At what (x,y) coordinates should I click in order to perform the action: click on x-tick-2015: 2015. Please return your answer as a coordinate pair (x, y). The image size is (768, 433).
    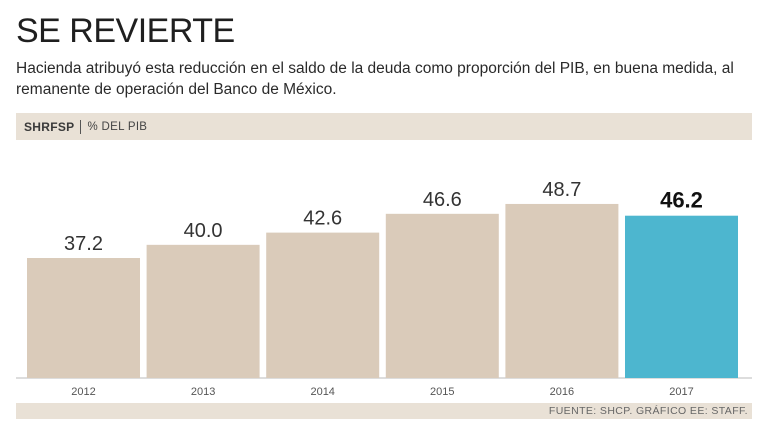
    Looking at the image, I should click on (442, 392).